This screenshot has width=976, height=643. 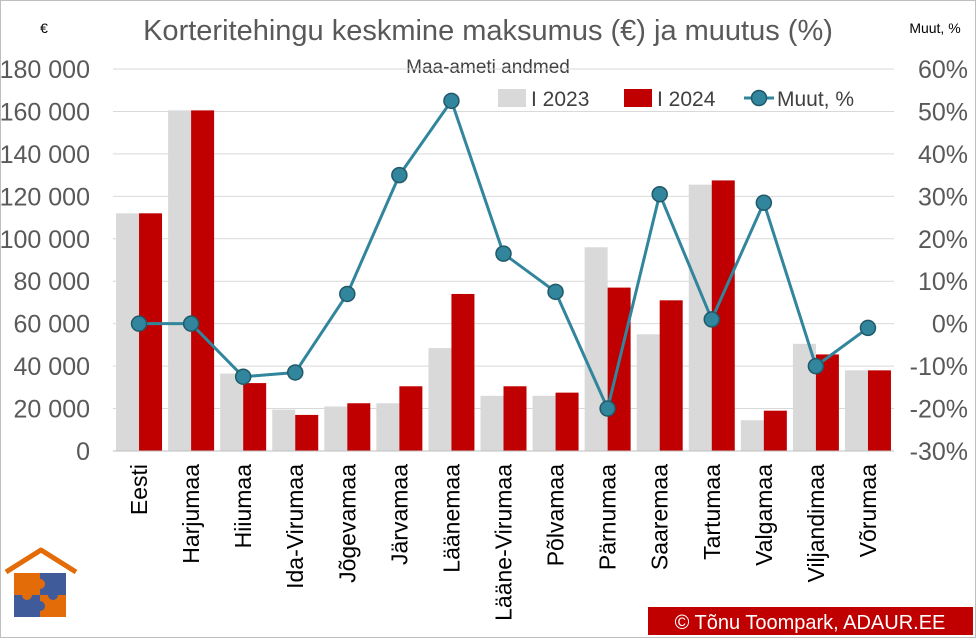 I want to click on y-right-unit-label: Muut, %, so click(x=934, y=28).